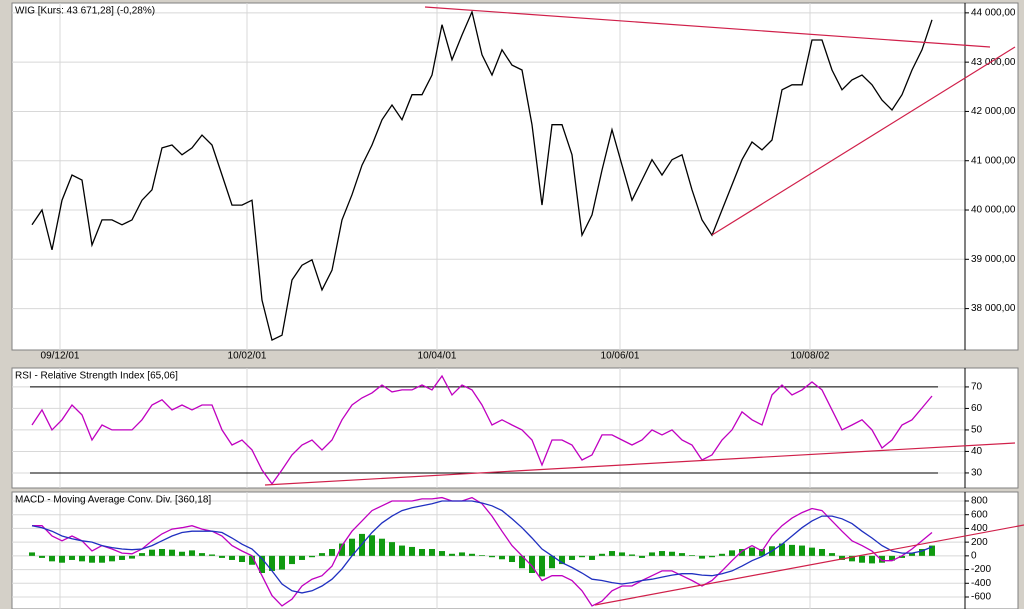 This screenshot has width=1024, height=609. What do you see at coordinates (974, 555) in the screenshot?
I see `y-tick-label: 0` at bounding box center [974, 555].